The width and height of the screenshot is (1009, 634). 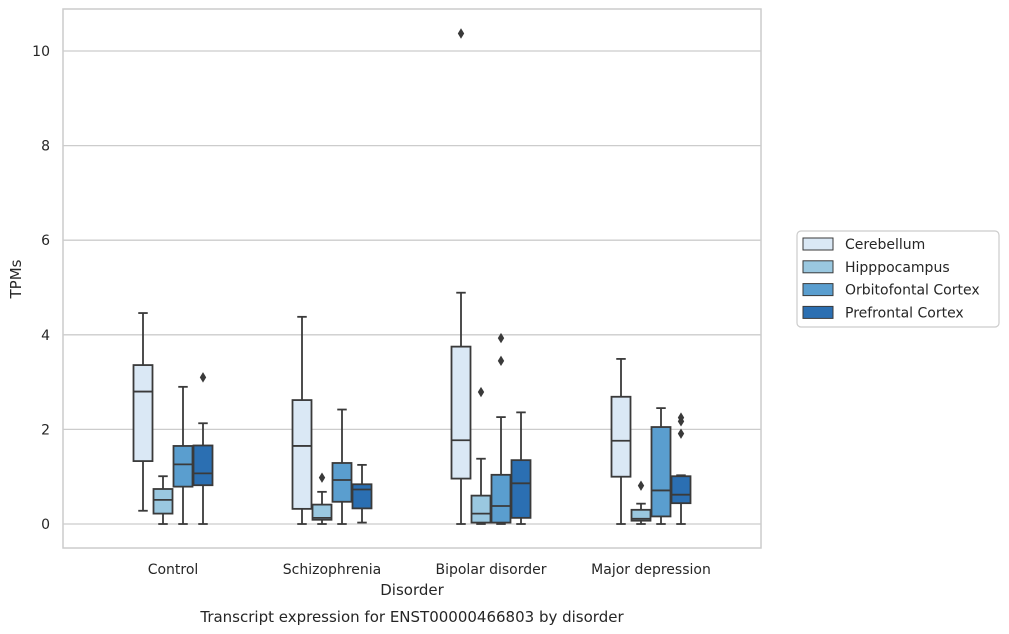 I want to click on legend-item: Cerebellum, so click(x=863, y=245).